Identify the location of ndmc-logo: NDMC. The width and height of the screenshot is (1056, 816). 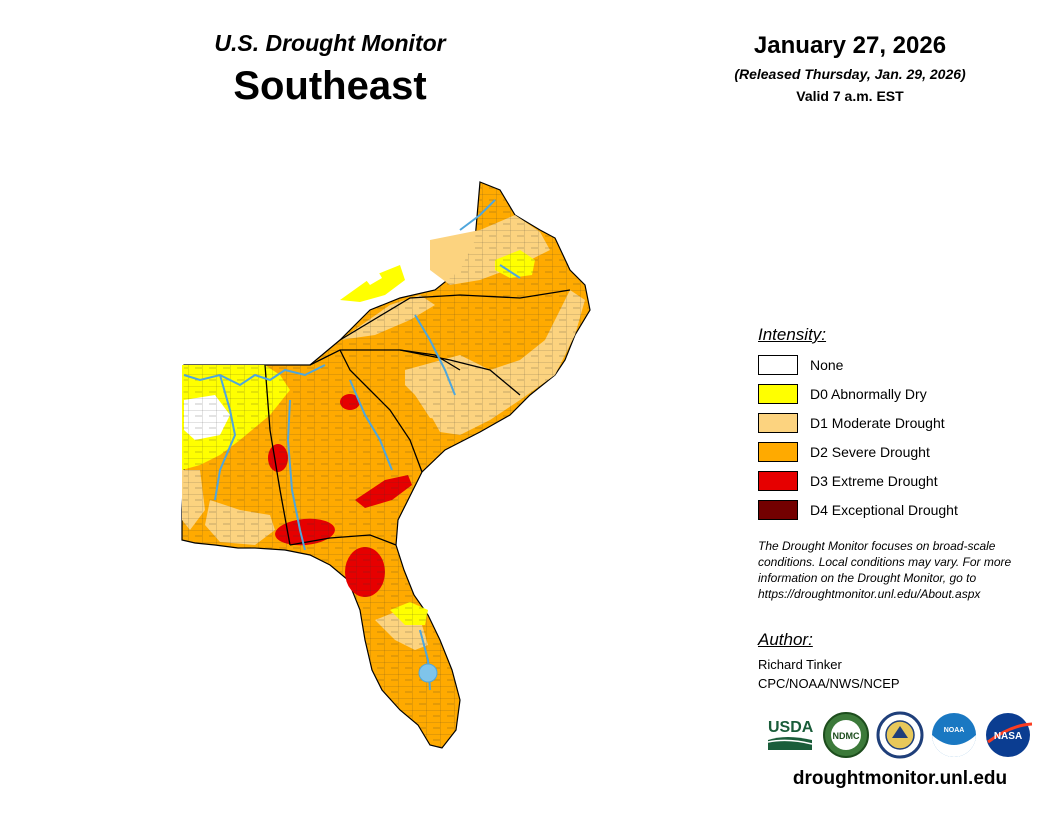
(846, 735).